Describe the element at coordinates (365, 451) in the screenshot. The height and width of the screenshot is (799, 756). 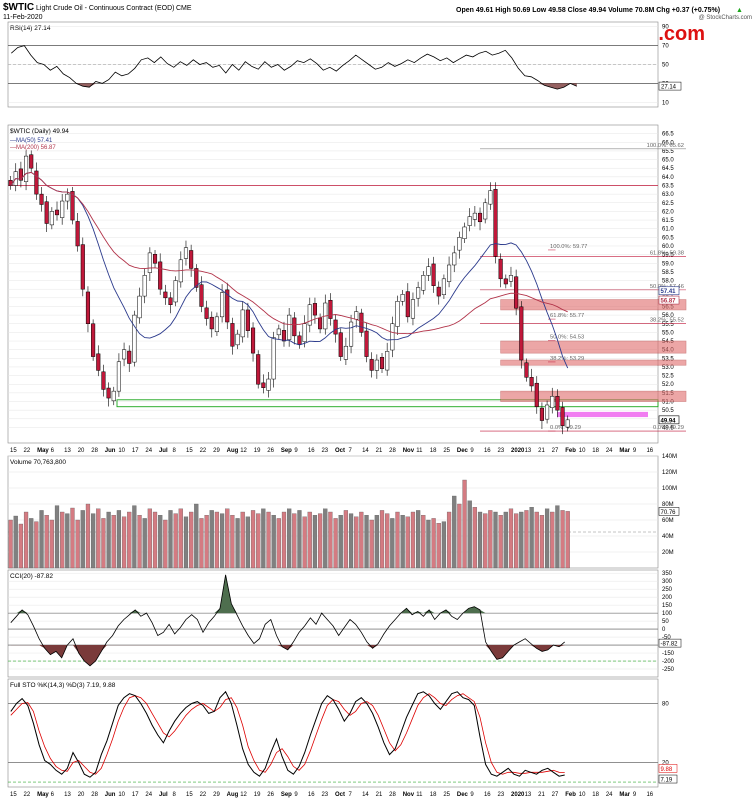
I see `x-axis-label: 14` at that location.